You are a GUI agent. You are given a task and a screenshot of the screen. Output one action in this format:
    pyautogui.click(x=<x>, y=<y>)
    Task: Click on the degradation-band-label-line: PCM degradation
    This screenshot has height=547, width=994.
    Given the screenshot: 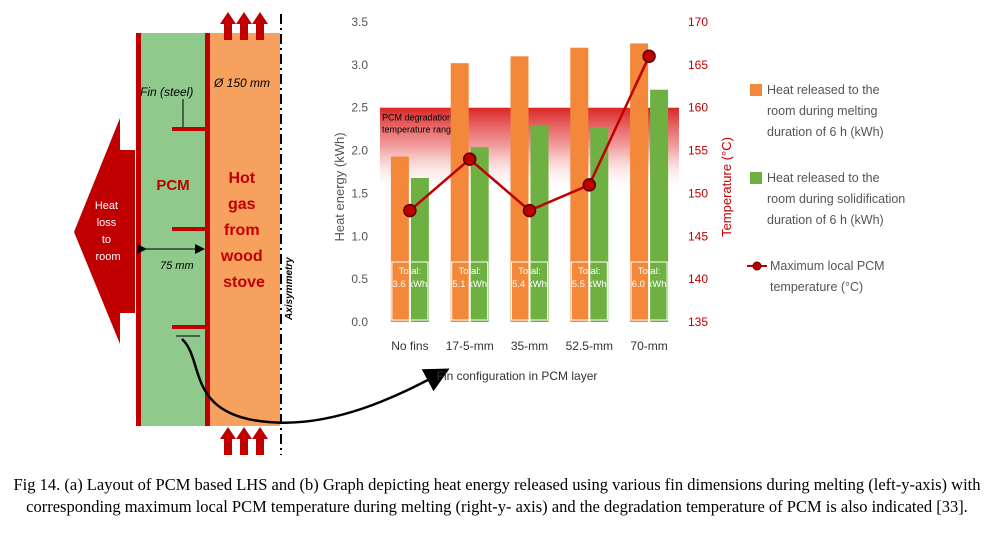 What is the action you would take?
    pyautogui.click(x=417, y=118)
    